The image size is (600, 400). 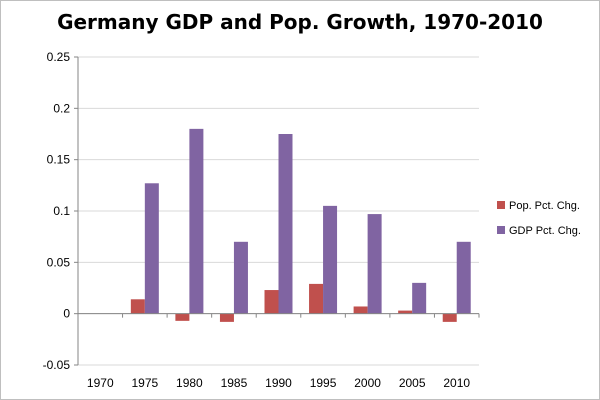 What do you see at coordinates (374, 264) in the screenshot?
I see `bar-gdp-2000` at bounding box center [374, 264].